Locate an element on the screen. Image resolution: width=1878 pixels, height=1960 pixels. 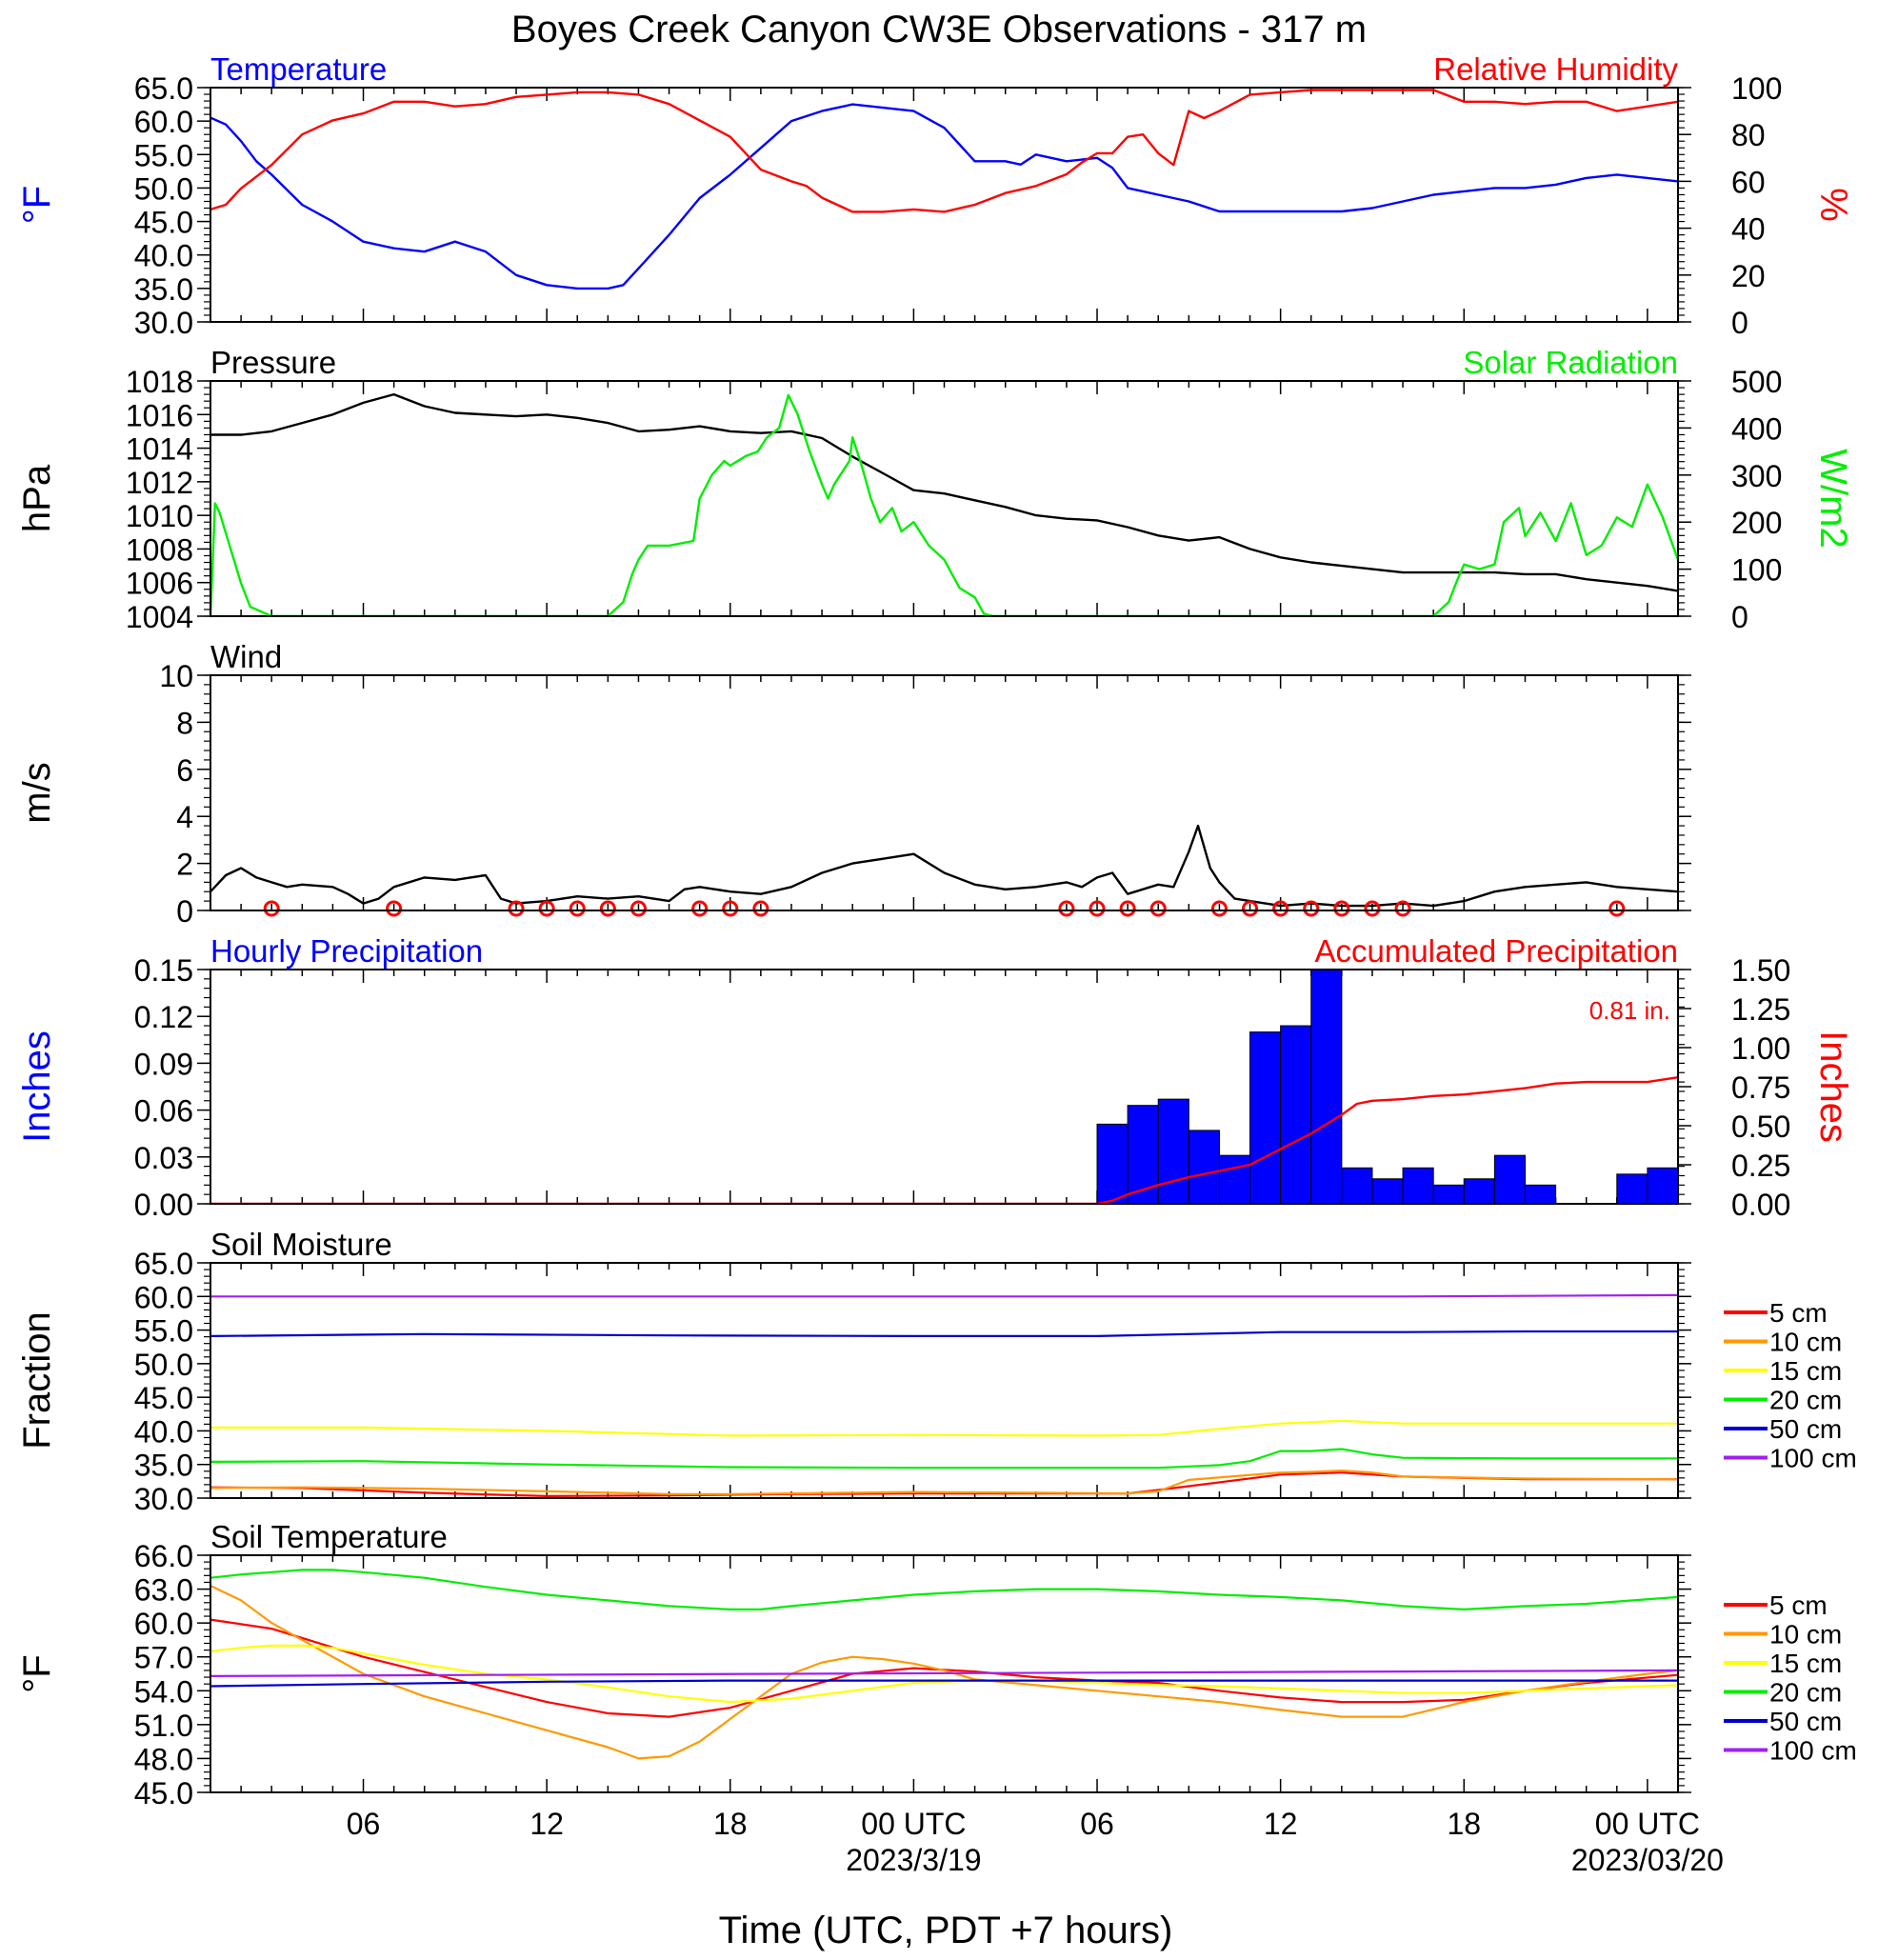
y-tick-label: 0.00 is located at coordinates (163, 1205).